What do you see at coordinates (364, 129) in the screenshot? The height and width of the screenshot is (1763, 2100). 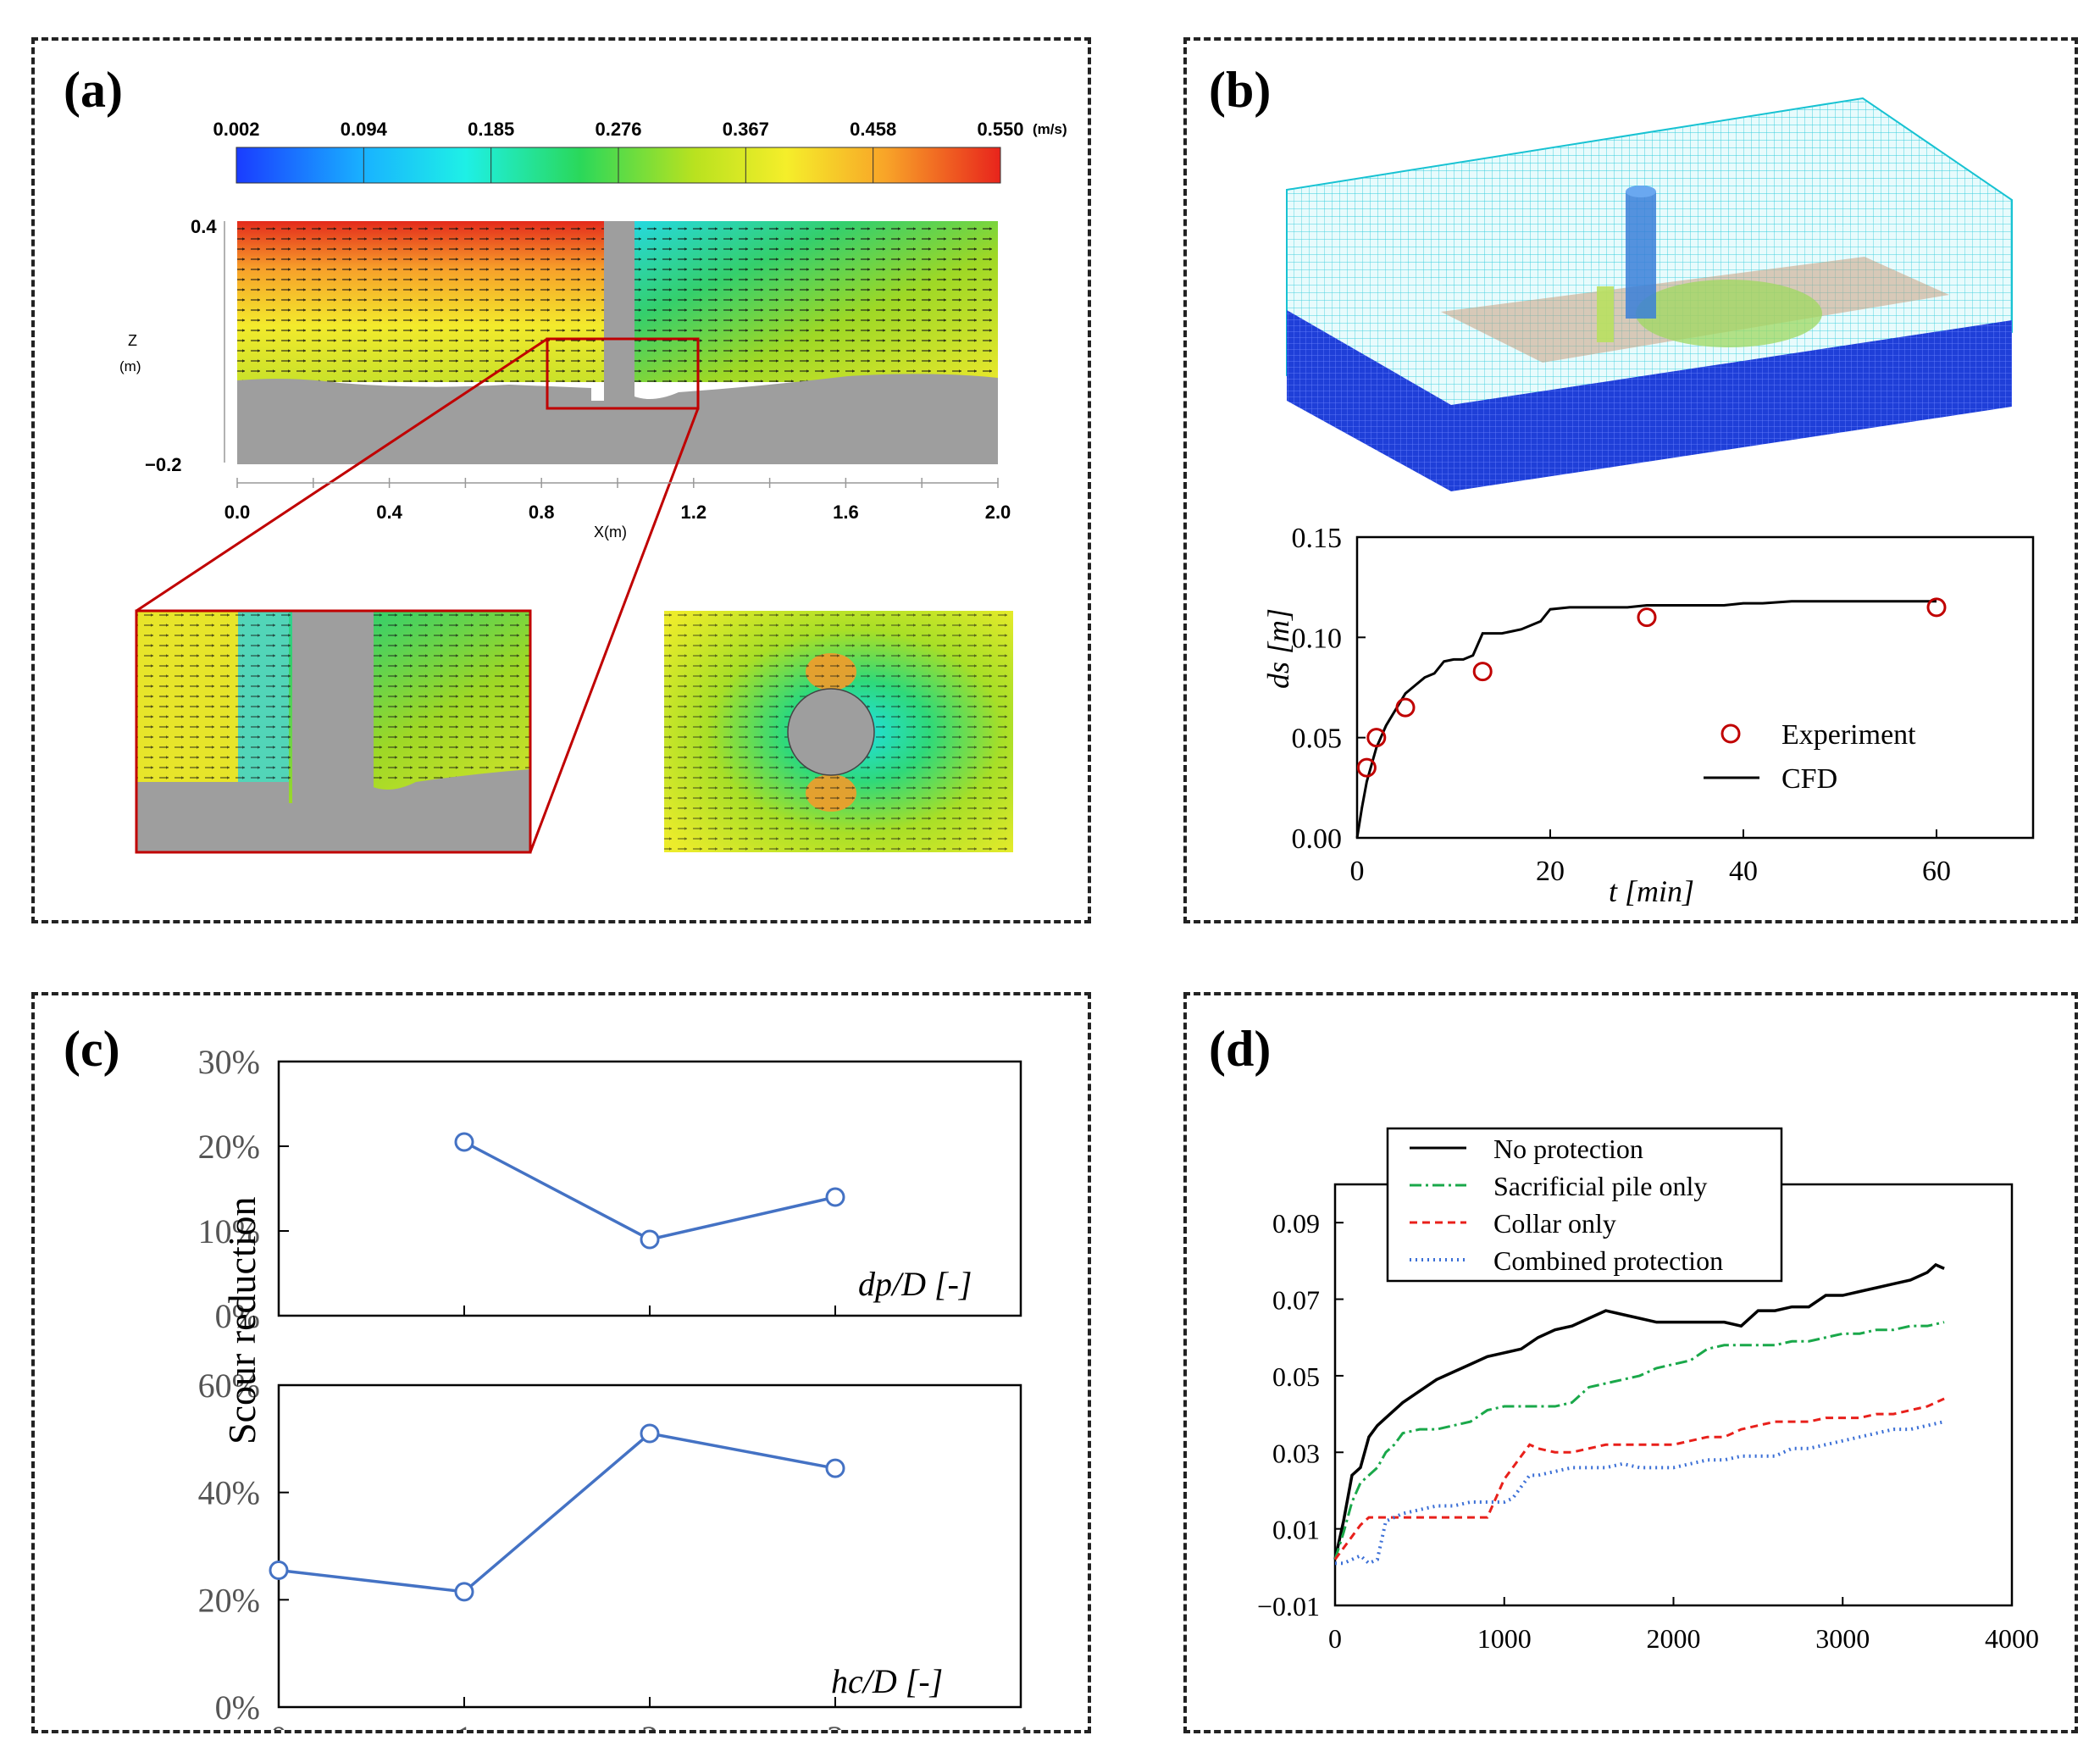 I see `colorbar-tick-label: 0.094` at bounding box center [364, 129].